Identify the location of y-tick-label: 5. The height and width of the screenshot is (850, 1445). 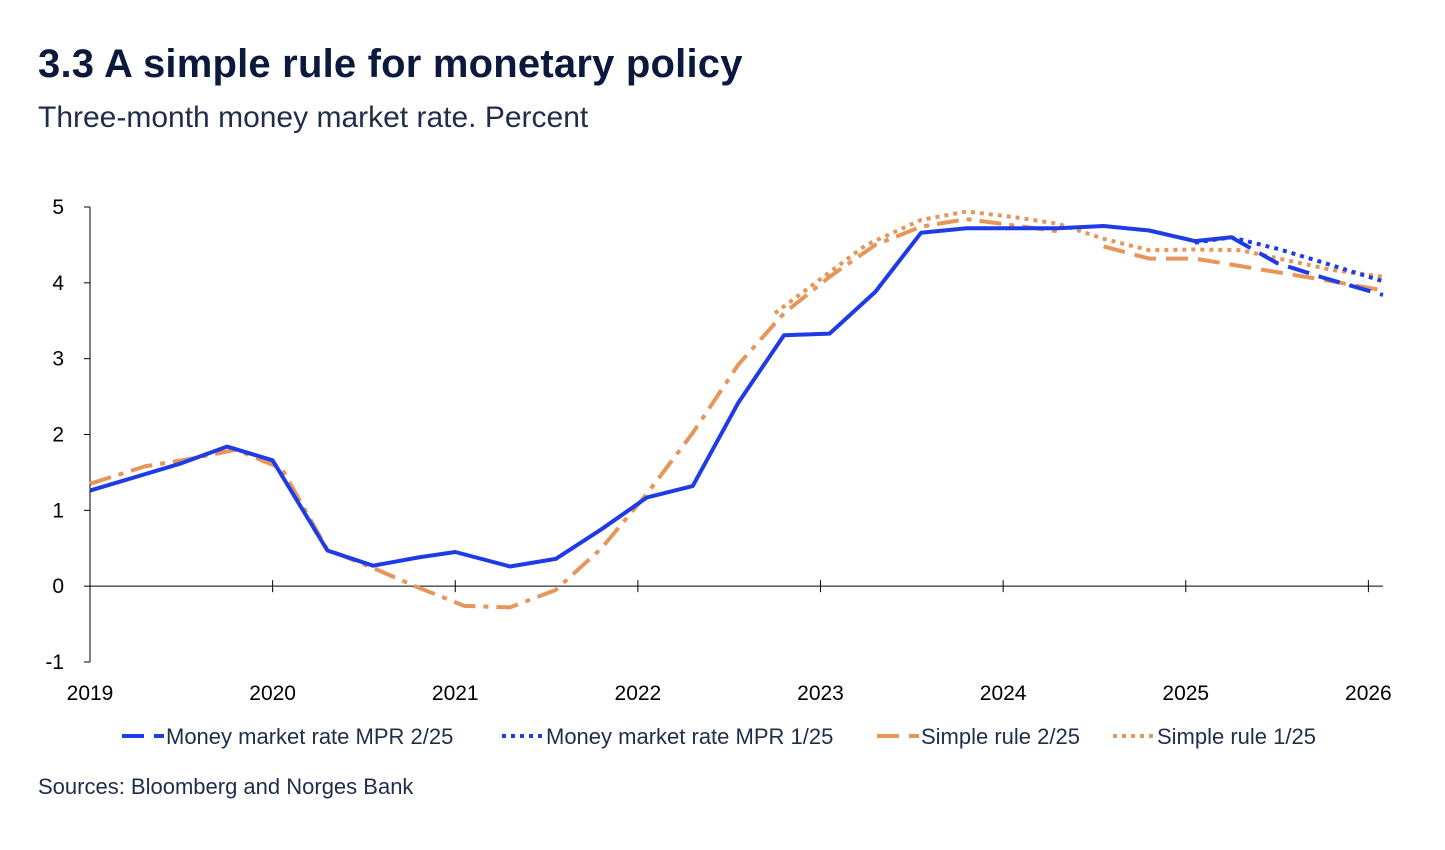
(58, 207).